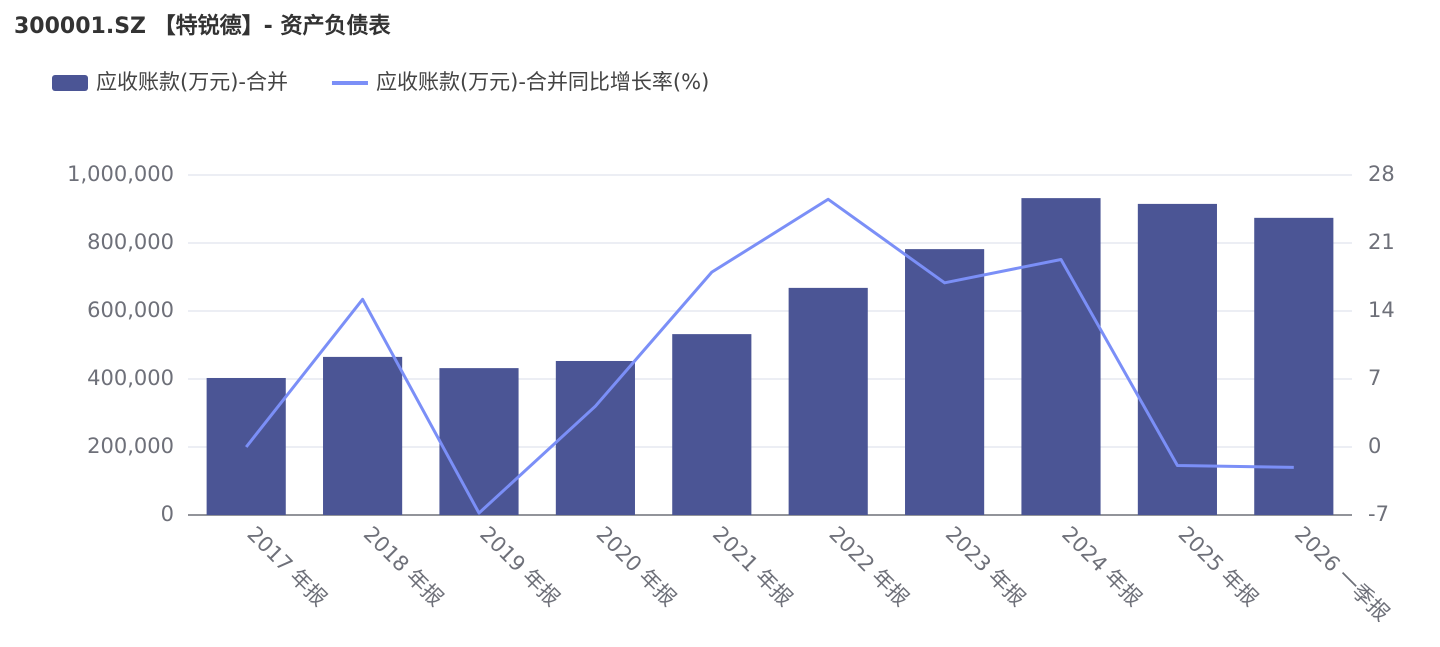 This screenshot has height=647, width=1440. I want to click on legend-swatch, so click(70, 83).